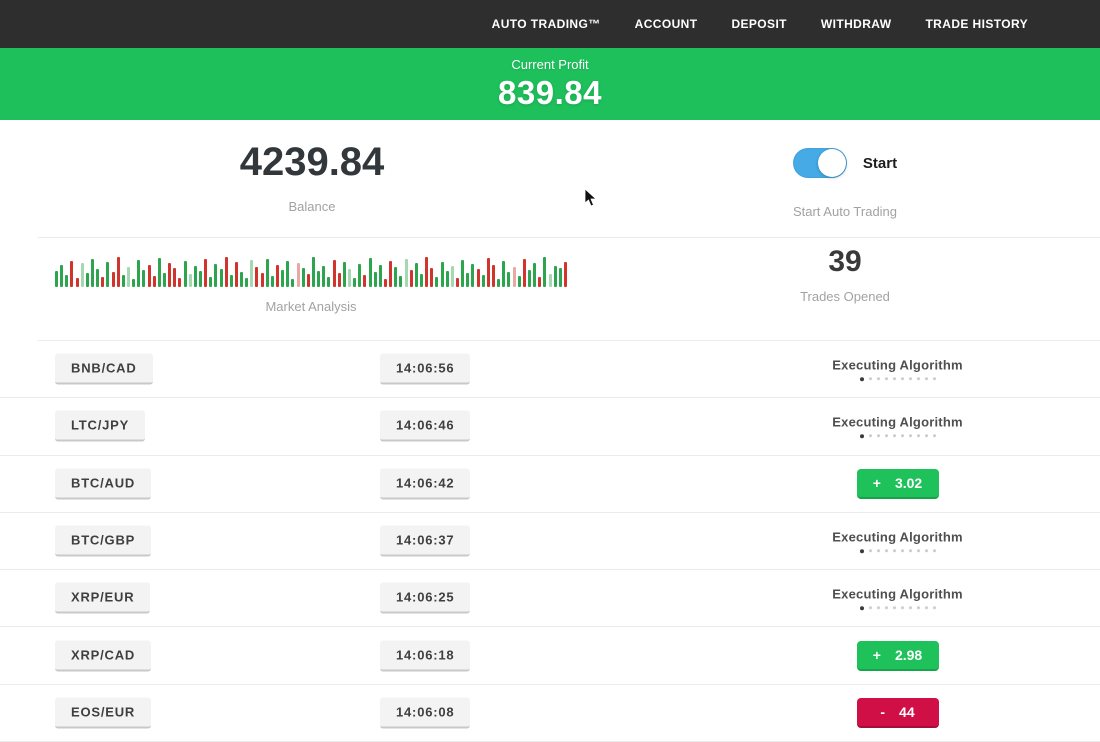  Describe the element at coordinates (311, 306) in the screenshot. I see `market-analysis-label: Market Analysis` at that location.